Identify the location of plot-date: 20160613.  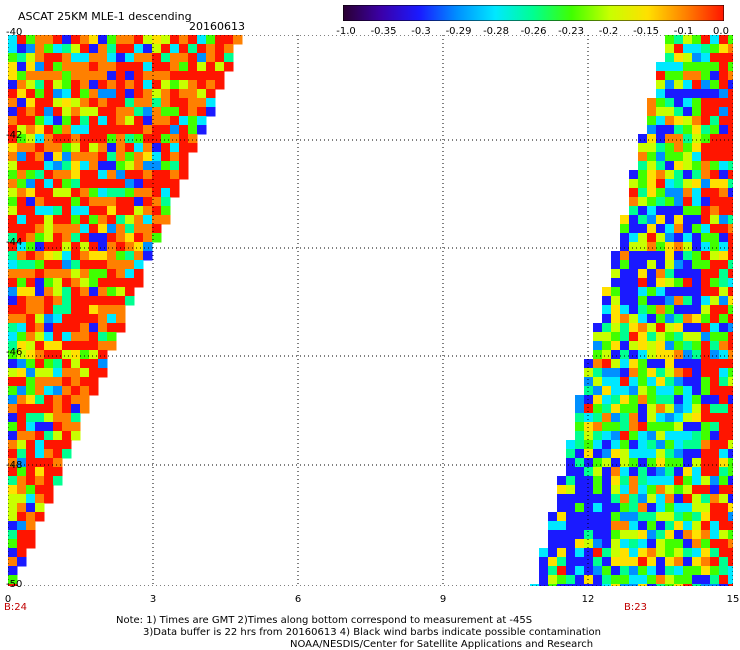
(217, 26).